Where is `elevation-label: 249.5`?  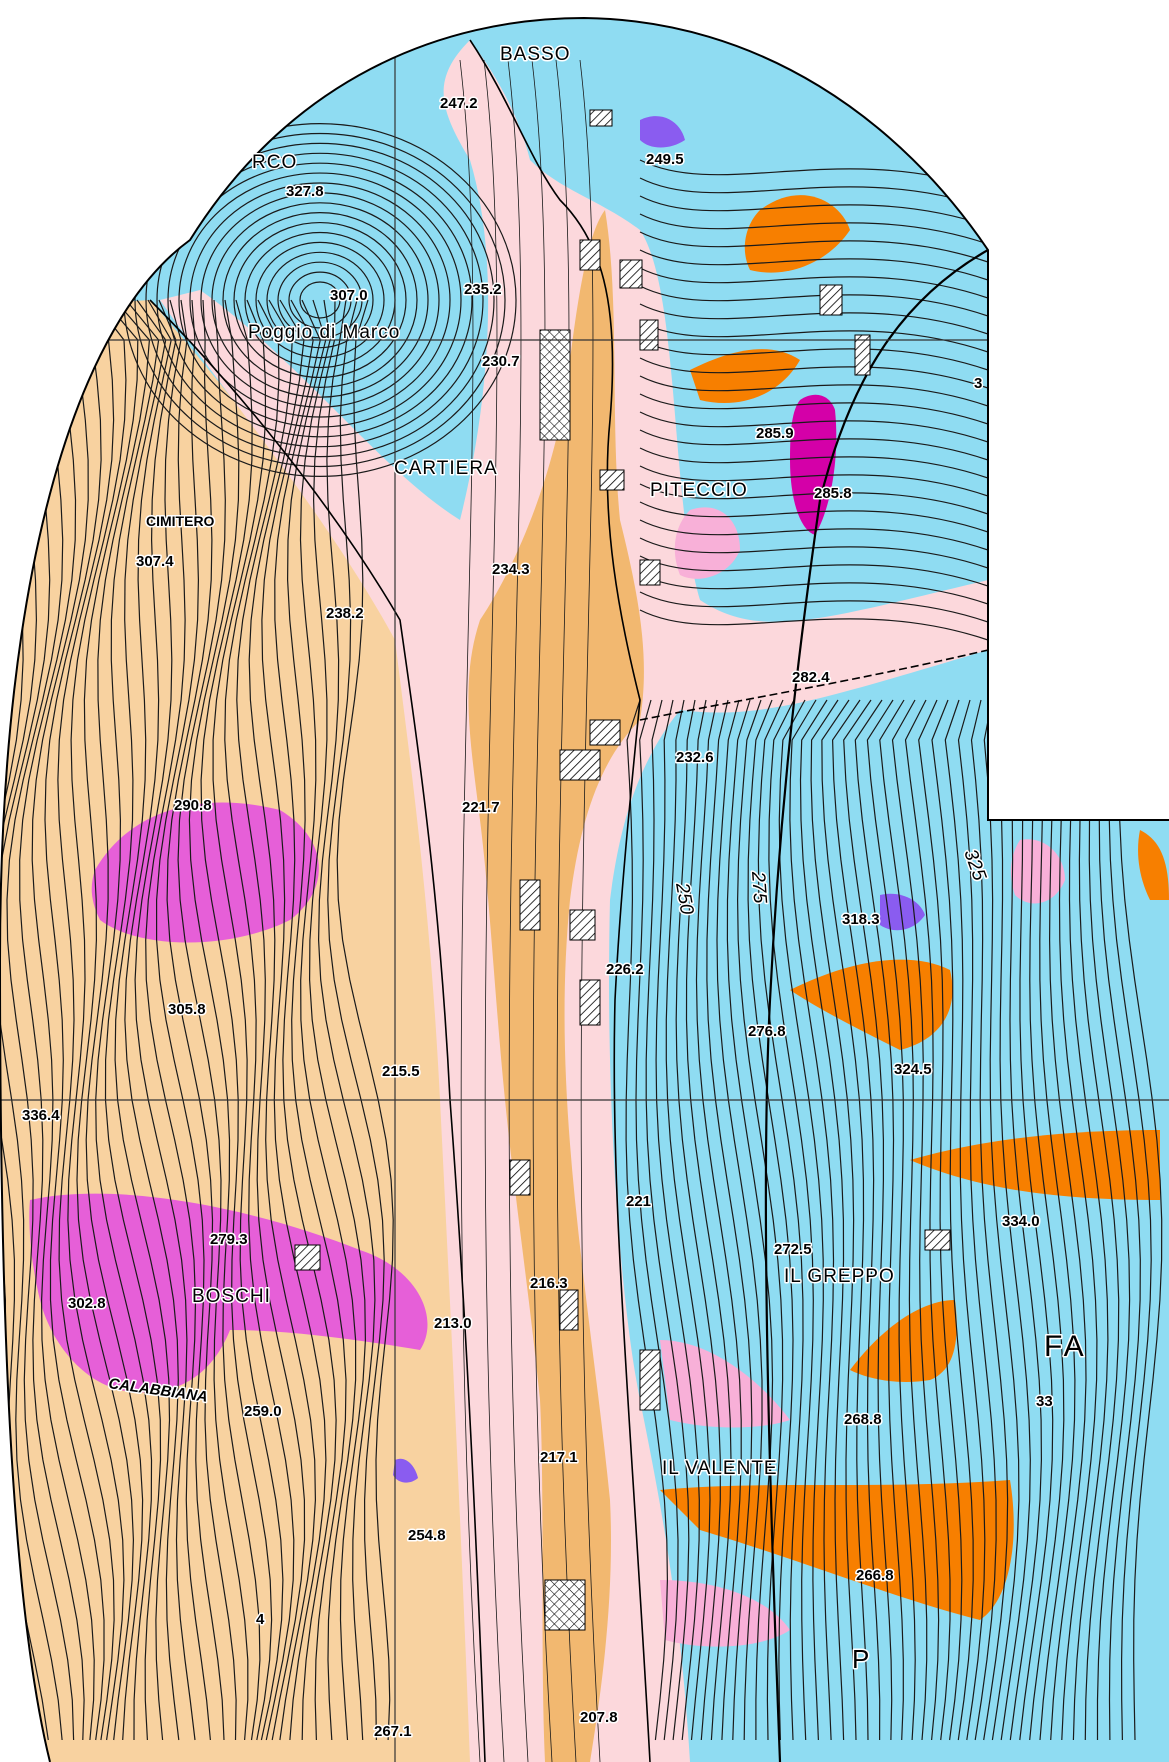
elevation-label: 249.5 is located at coordinates (665, 159).